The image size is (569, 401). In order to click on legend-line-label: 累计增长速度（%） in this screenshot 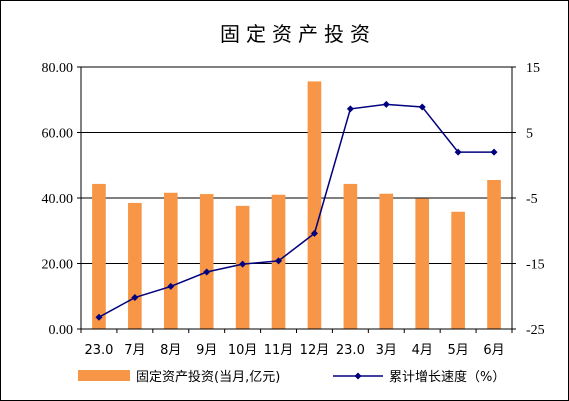, I will do `click(447, 377)`.